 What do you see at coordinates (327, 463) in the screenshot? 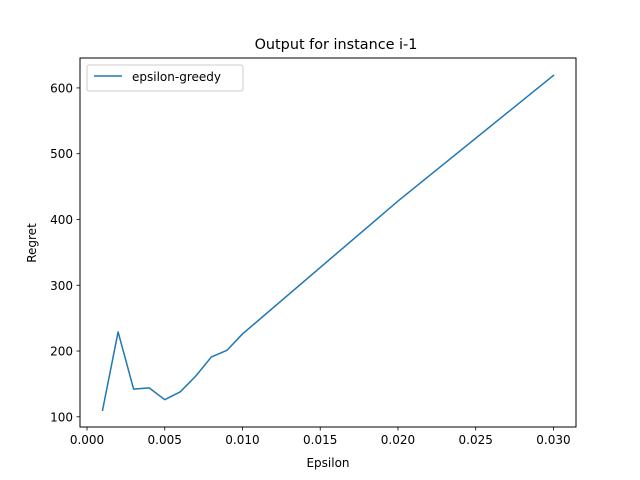
I see `x-axis-label: Epsilon` at bounding box center [327, 463].